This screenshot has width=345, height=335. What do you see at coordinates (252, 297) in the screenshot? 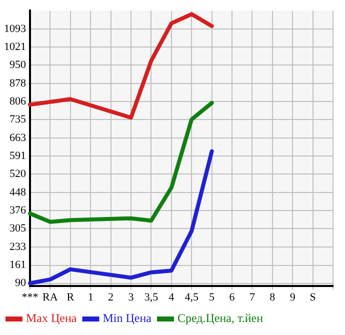
I see `x-tick-label: 7` at bounding box center [252, 297].